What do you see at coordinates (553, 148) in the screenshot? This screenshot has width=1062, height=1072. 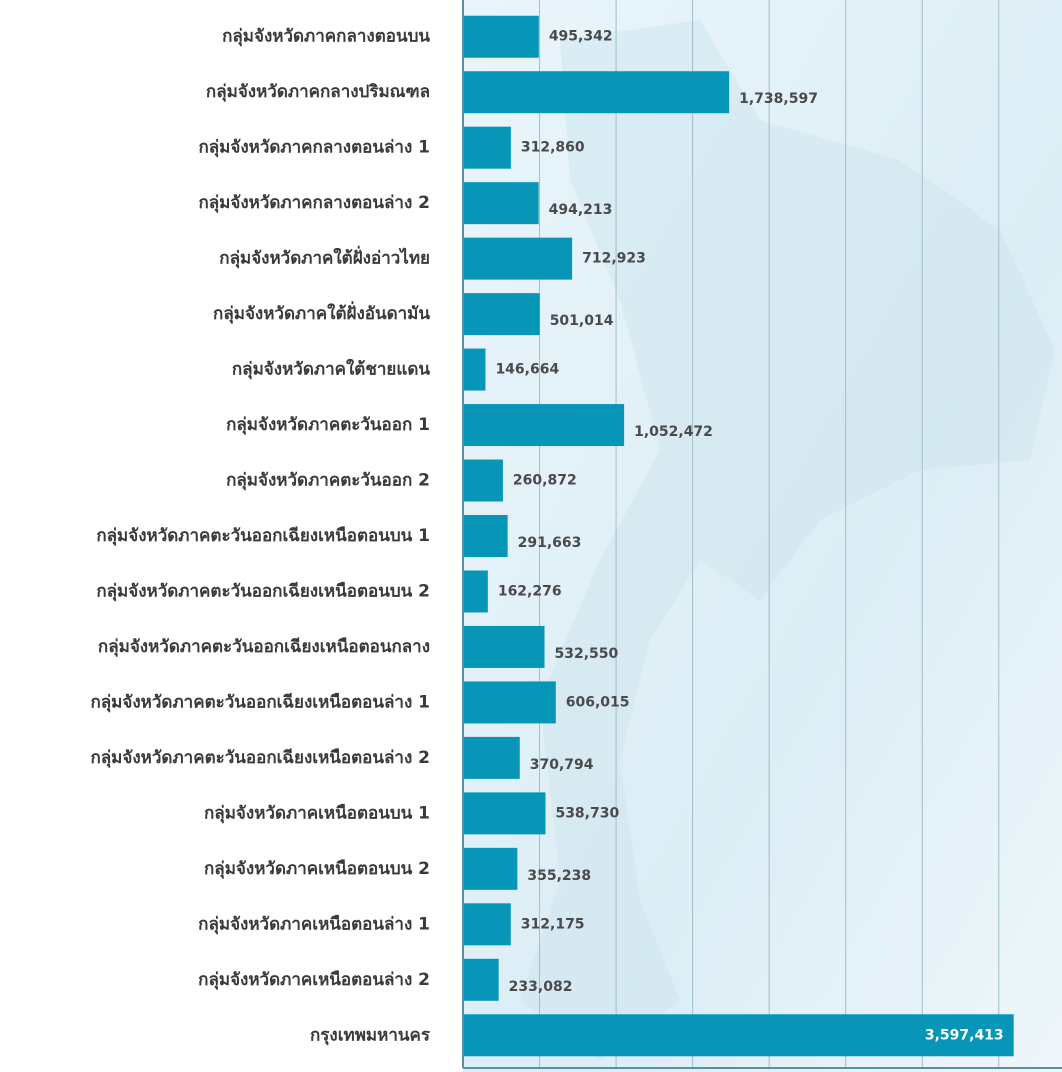 I see `value-label: 312,860` at bounding box center [553, 148].